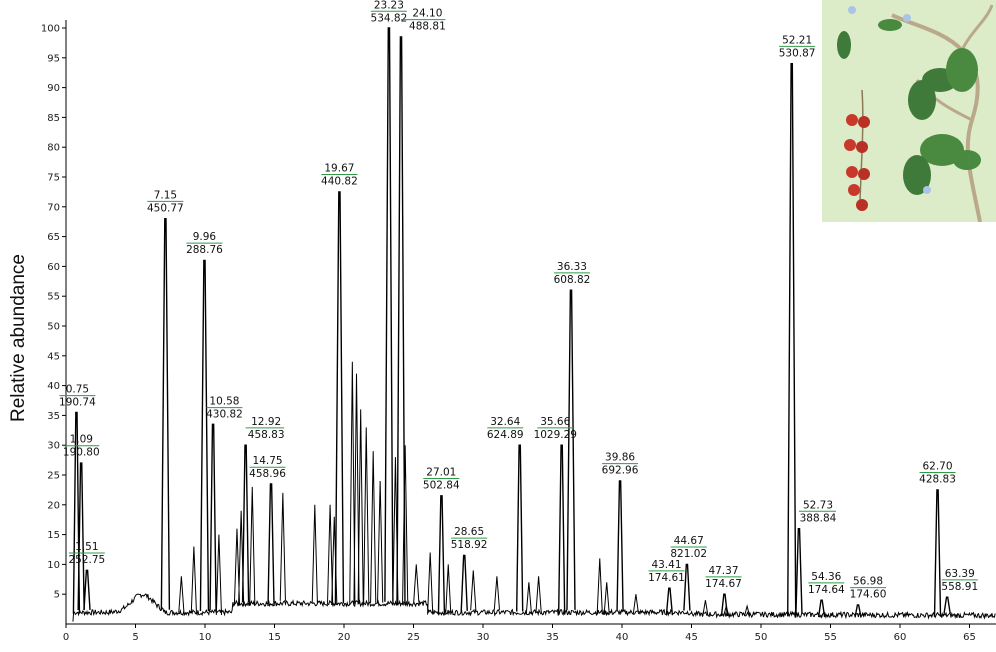 The width and height of the screenshot is (996, 652). Describe the element at coordinates (900, 637) in the screenshot. I see `x-tick-label: 60` at that location.